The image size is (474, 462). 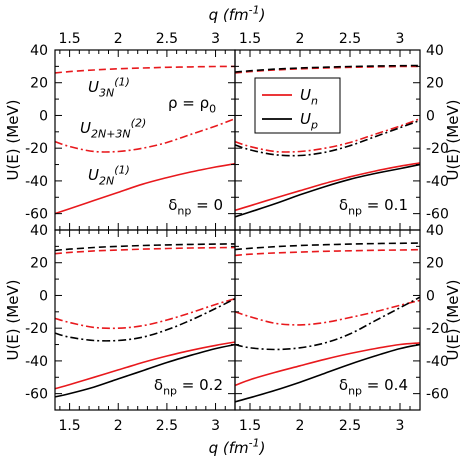 What do you see at coordinates (297, 105) in the screenshot?
I see `legend: Un​ Up​` at bounding box center [297, 105].